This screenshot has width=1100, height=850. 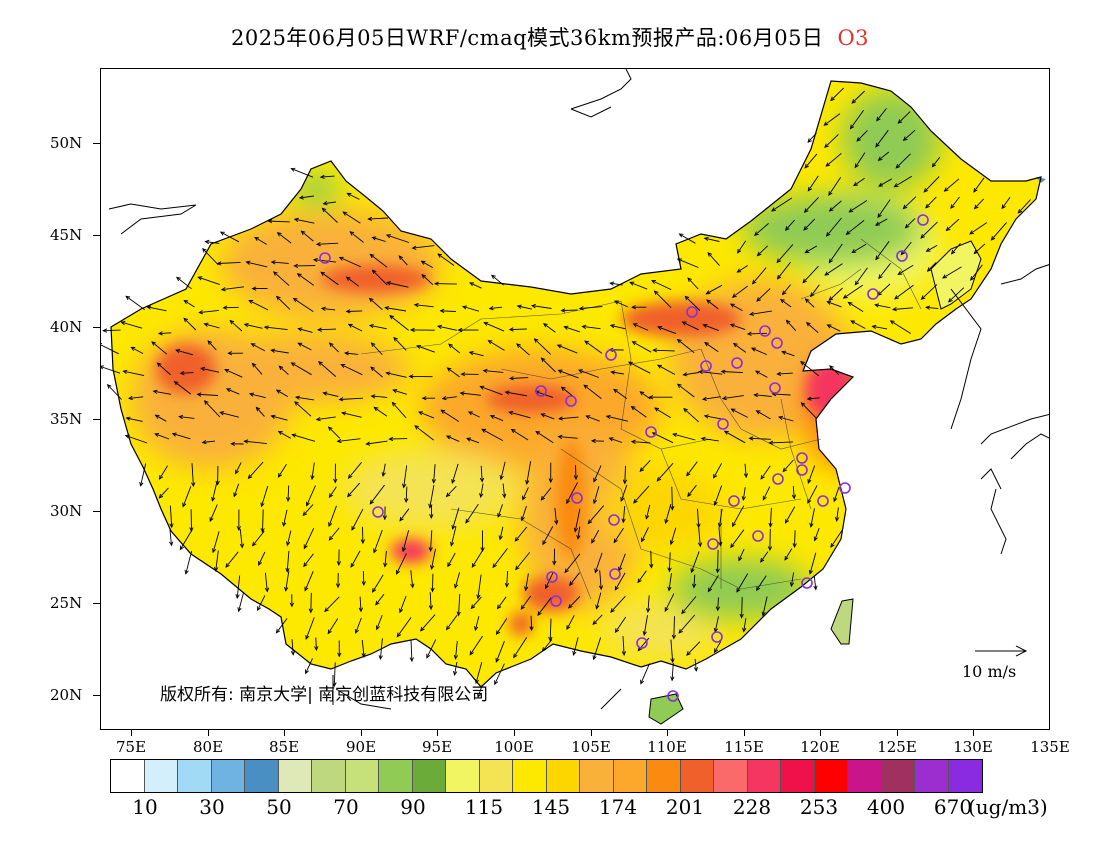 I want to click on wind-reference-label: 10 m/s, so click(x=989, y=671).